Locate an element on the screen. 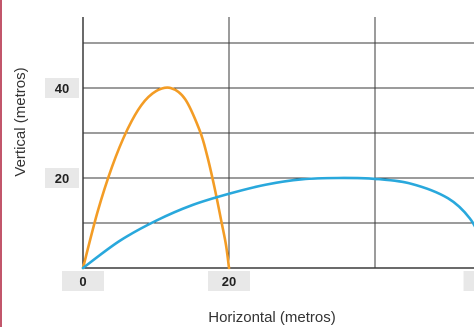 The width and height of the screenshot is (474, 327). x-tick-label: 0 is located at coordinates (82, 281).